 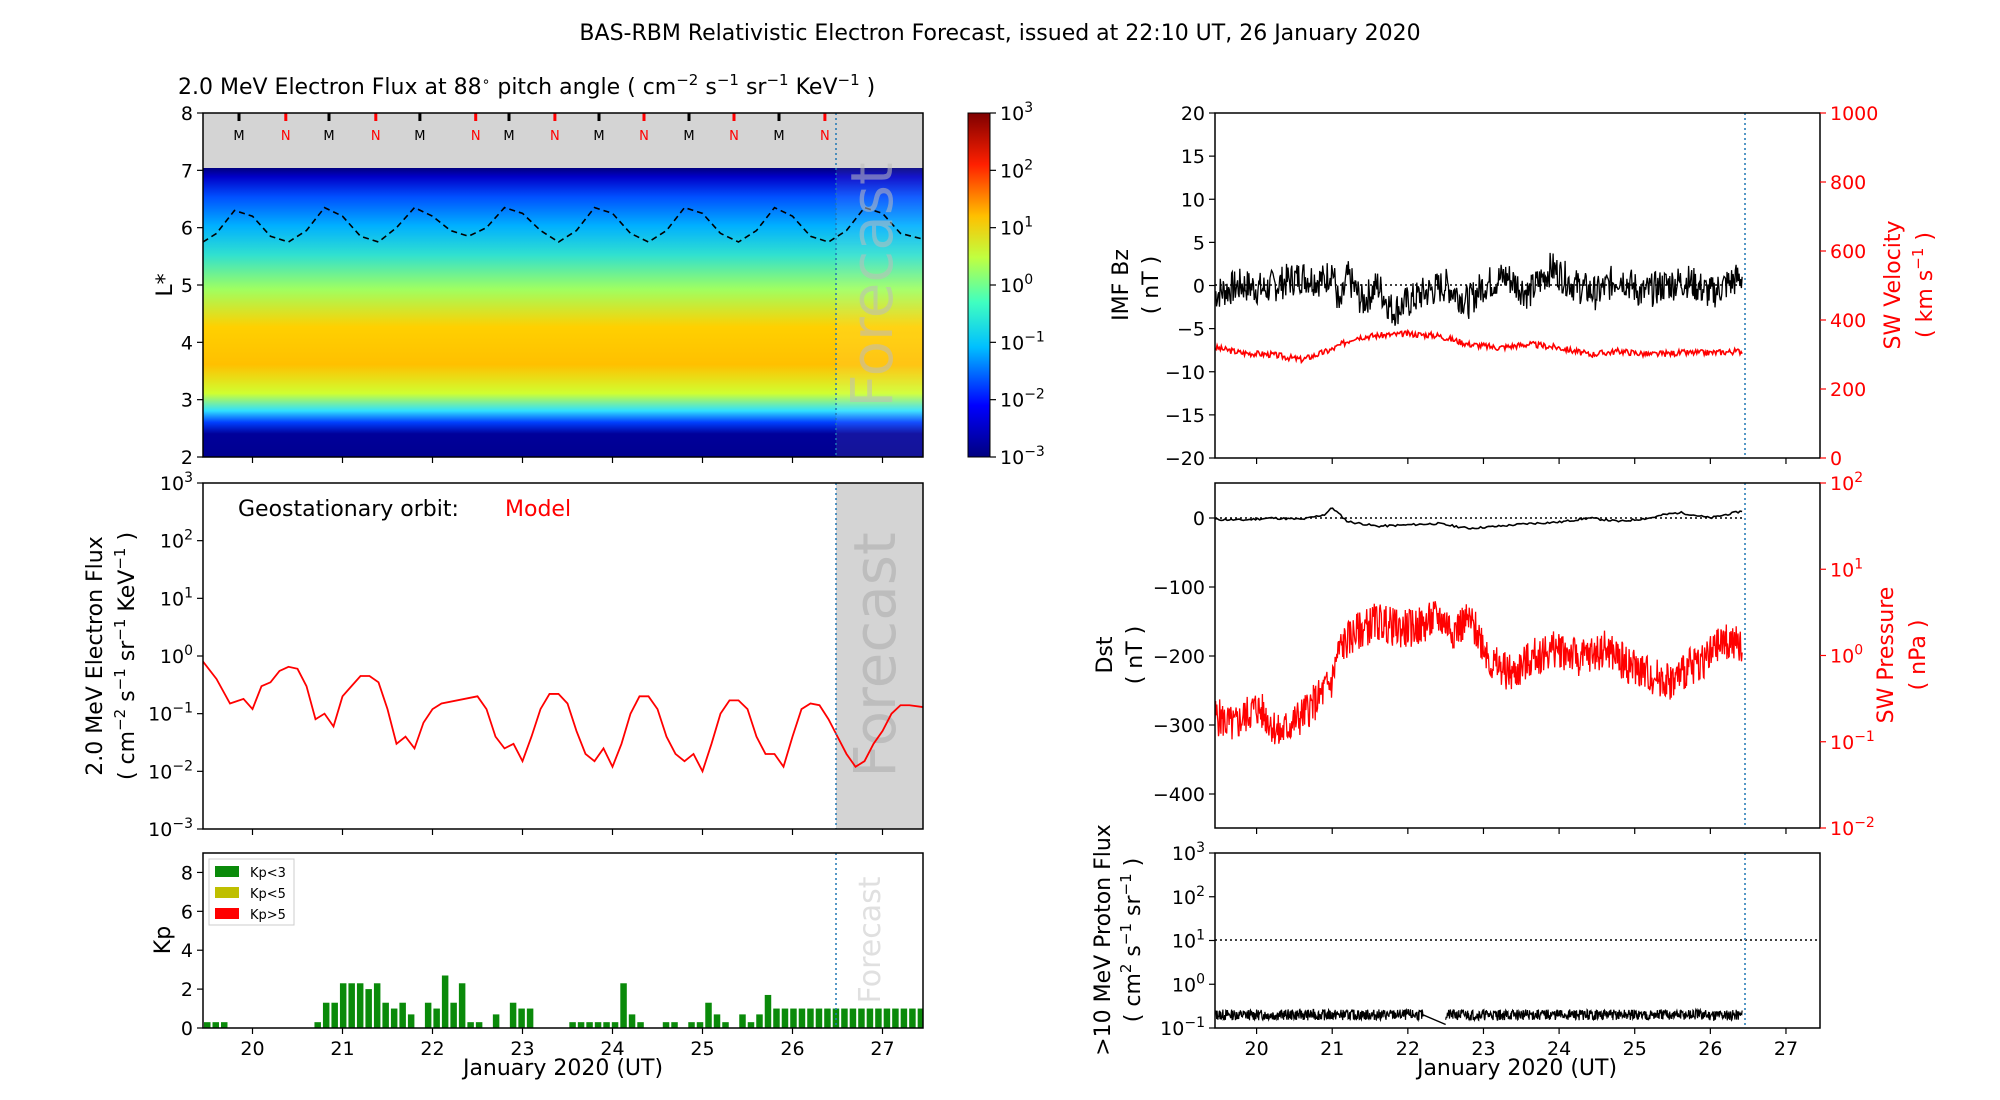 I want to click on proton-xtick-label: 25, so click(x=1635, y=1049).